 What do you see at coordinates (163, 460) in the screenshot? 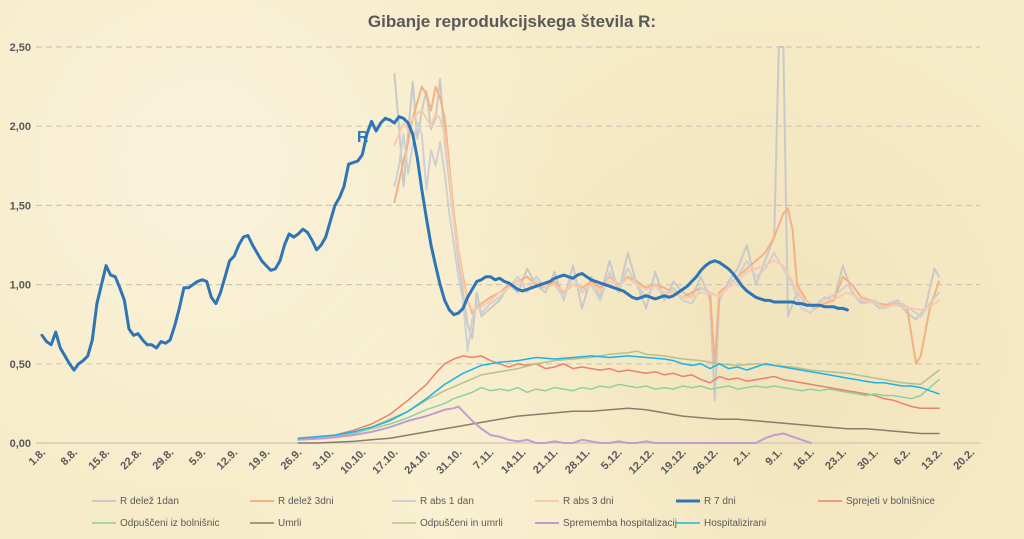
I see `x-tick-label: 29.8.` at bounding box center [163, 460].